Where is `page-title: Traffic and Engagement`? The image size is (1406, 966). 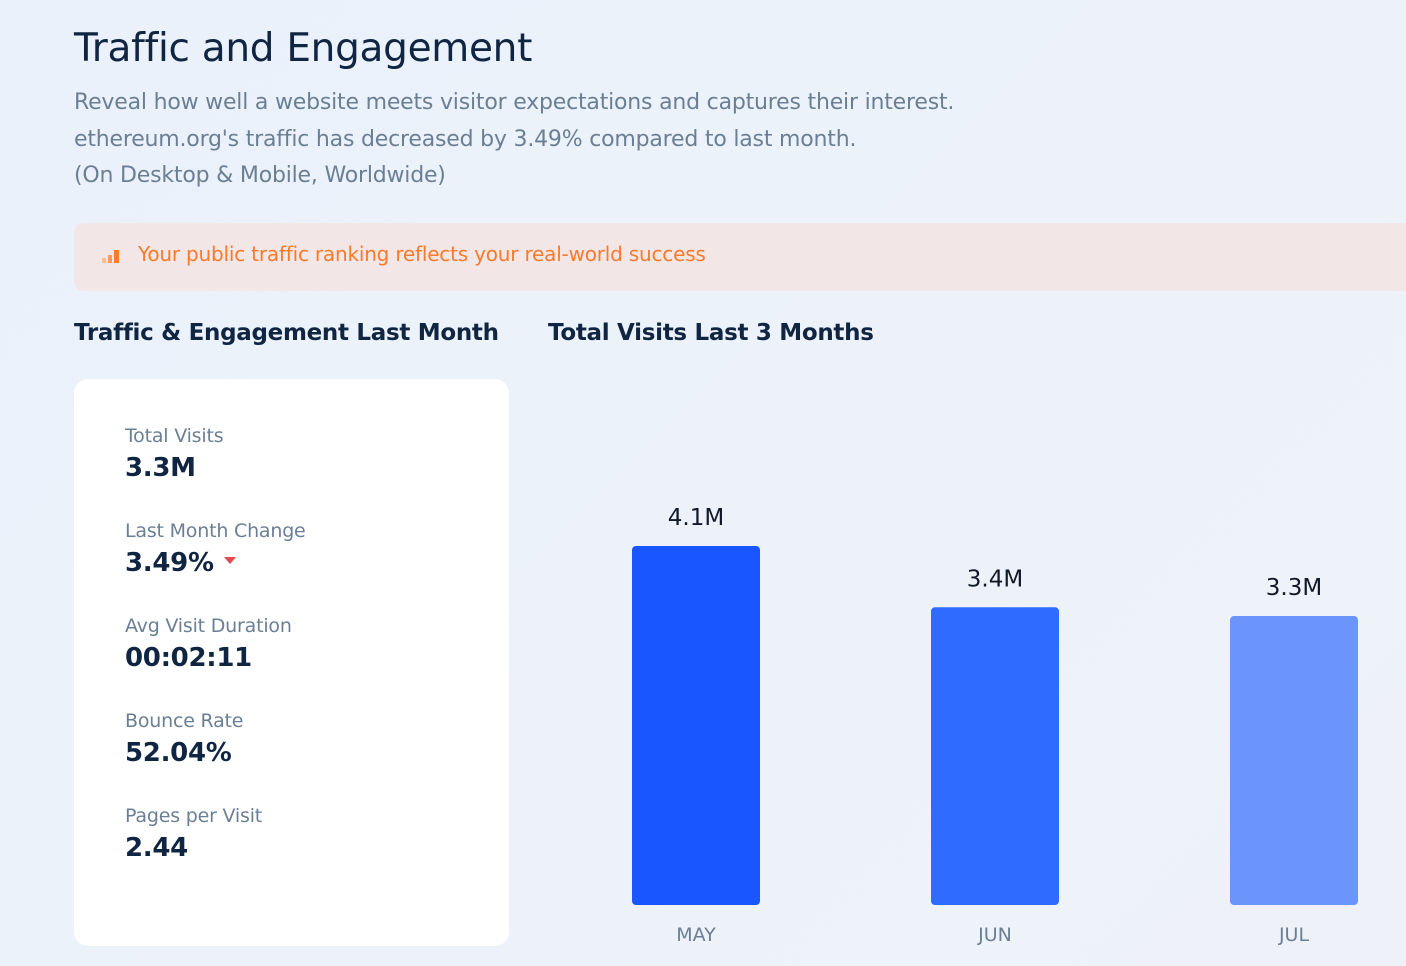 page-title: Traffic and Engagement is located at coordinates (303, 48).